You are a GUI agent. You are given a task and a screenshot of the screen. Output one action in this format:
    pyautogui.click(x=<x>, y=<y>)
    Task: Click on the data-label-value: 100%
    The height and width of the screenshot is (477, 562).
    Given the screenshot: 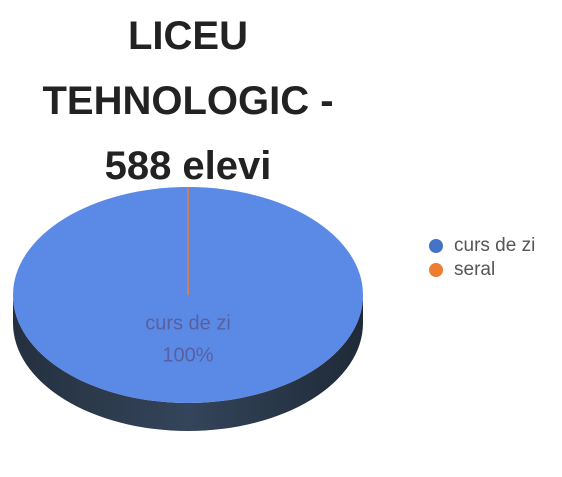 What is the action you would take?
    pyautogui.click(x=187, y=355)
    